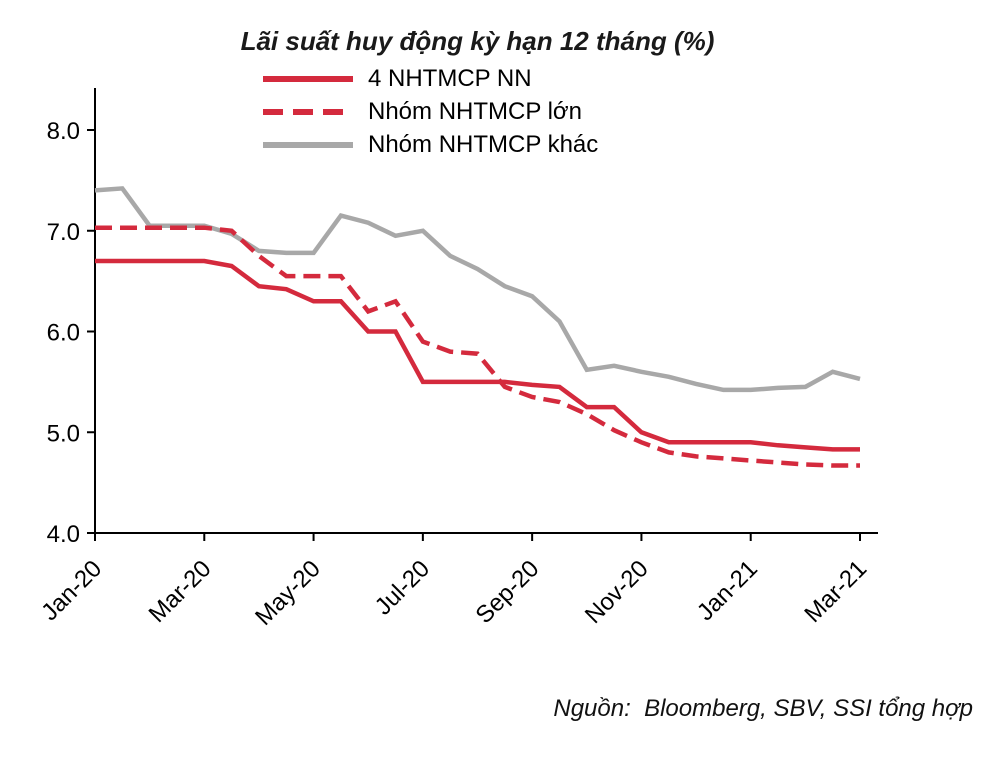 The width and height of the screenshot is (1001, 762). Describe the element at coordinates (180, 591) in the screenshot. I see `x-axis-tick-label: Mar-20` at that location.